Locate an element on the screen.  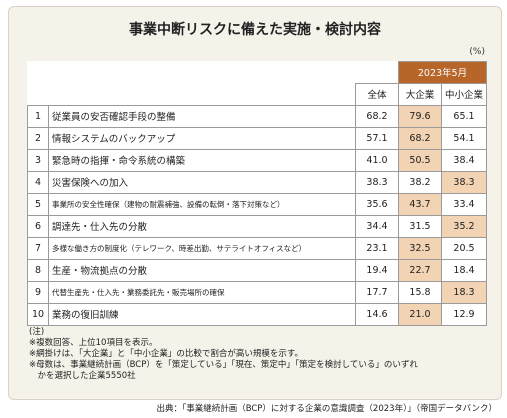
value-large: 68.2 is located at coordinates (419, 138).